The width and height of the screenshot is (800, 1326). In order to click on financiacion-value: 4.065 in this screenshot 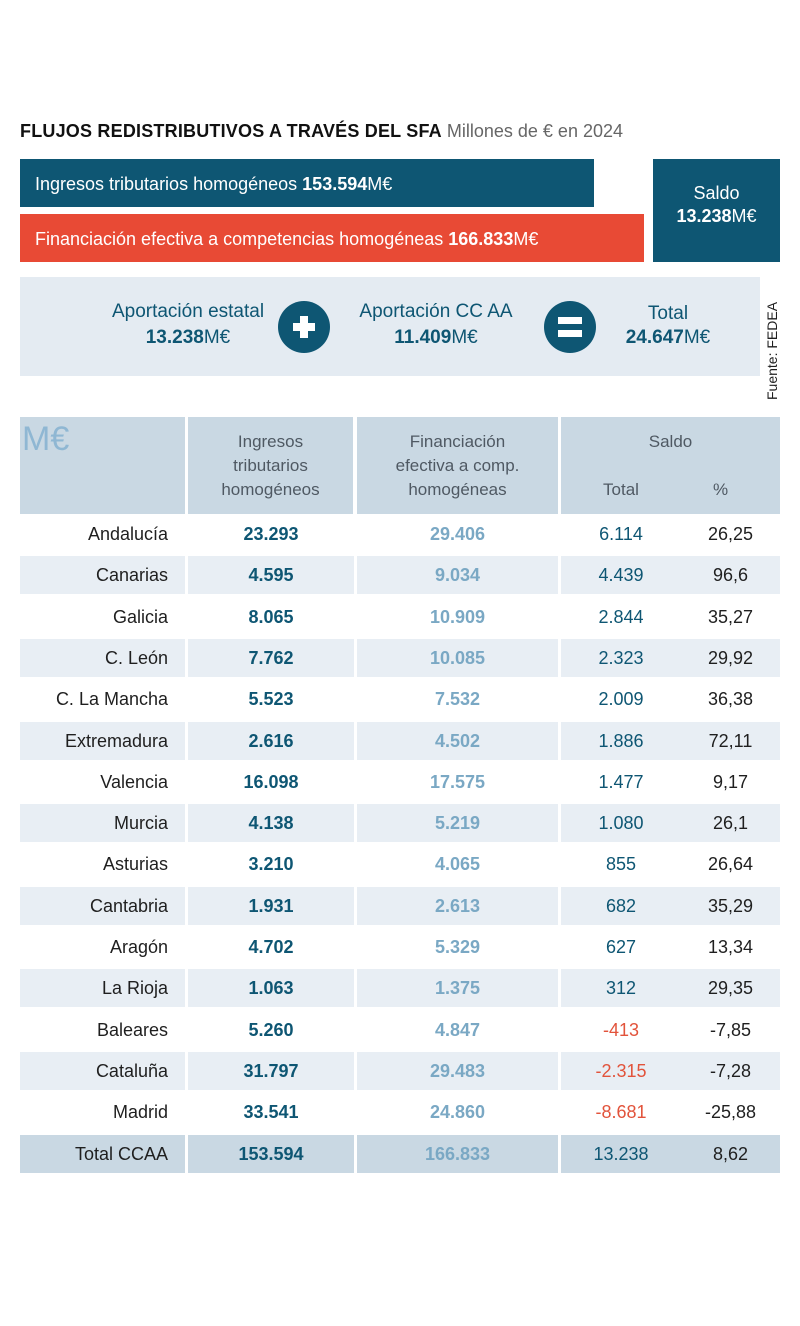, I will do `click(457, 864)`.